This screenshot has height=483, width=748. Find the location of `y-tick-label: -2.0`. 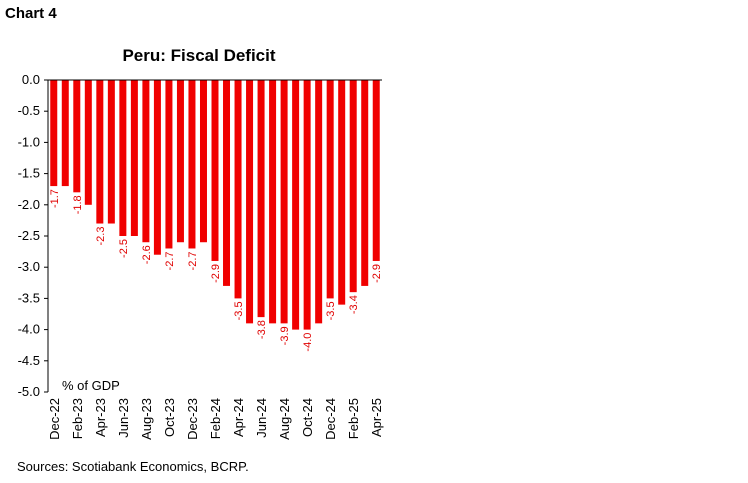

y-tick-label: -2.0 is located at coordinates (29, 204).